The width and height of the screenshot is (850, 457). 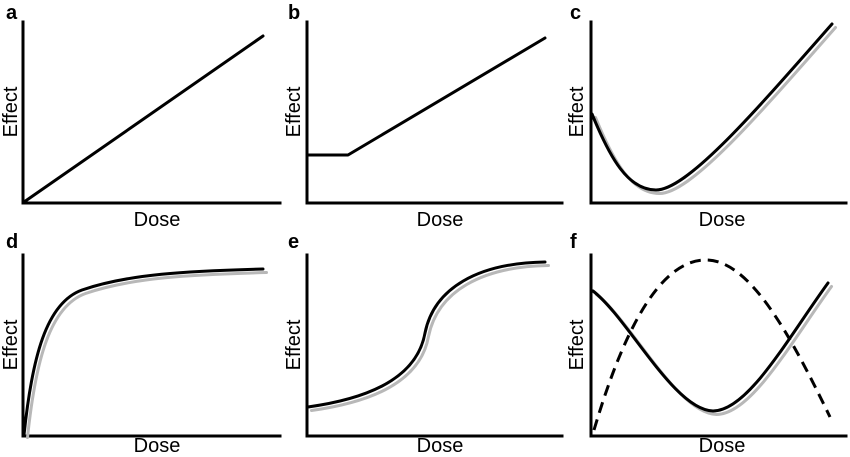 I want to click on x-axis-label-b: Dose, so click(x=440, y=220).